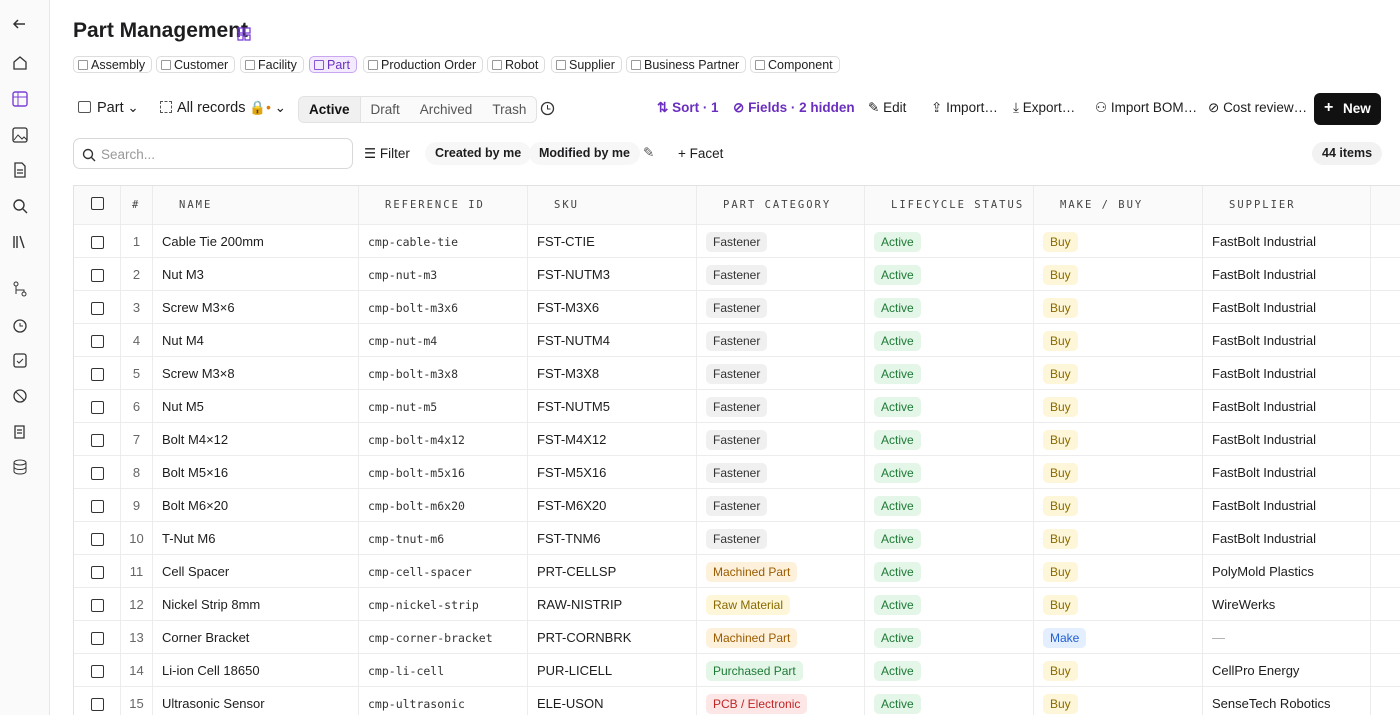  What do you see at coordinates (801, 107) in the screenshot?
I see `fields-label: Fields · 2 hidden` at bounding box center [801, 107].